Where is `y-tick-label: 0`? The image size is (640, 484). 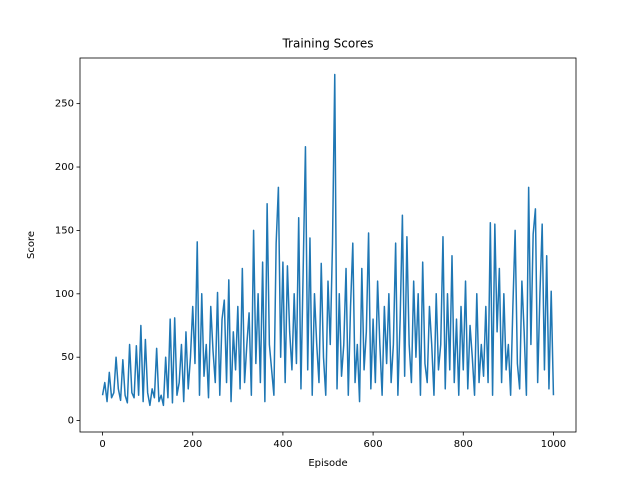
y-tick-label: 0 is located at coordinates (71, 421).